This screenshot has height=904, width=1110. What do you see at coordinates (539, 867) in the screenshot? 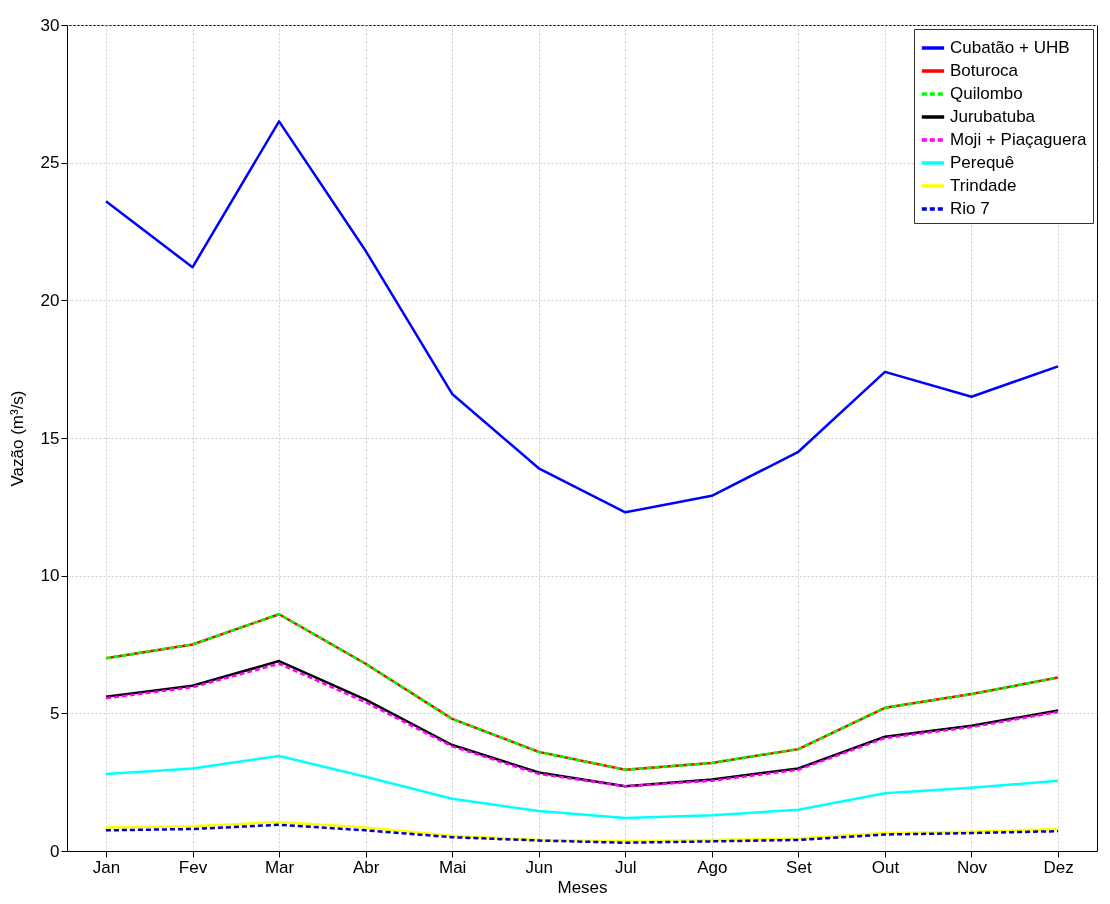
I see `x-tick-label: Jun` at bounding box center [539, 867].